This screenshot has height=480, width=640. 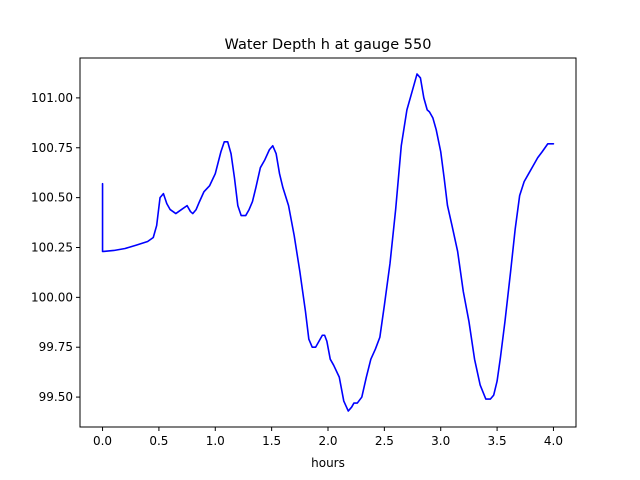 I want to click on x-tick-label: 4.0, so click(x=553, y=441).